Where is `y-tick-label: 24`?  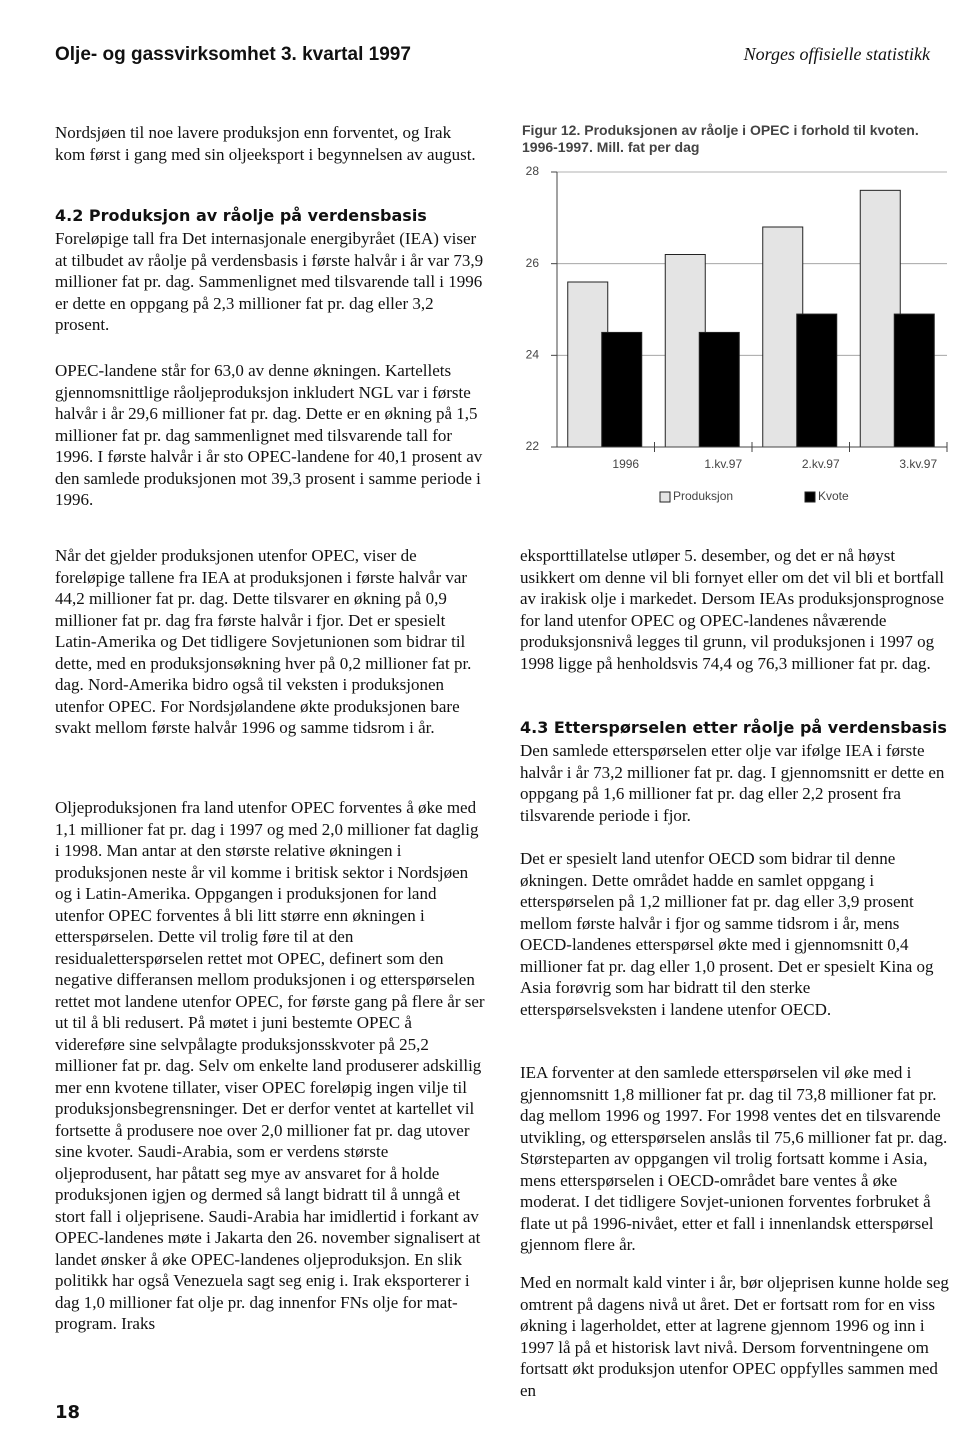
y-tick-label: 24 is located at coordinates (533, 355).